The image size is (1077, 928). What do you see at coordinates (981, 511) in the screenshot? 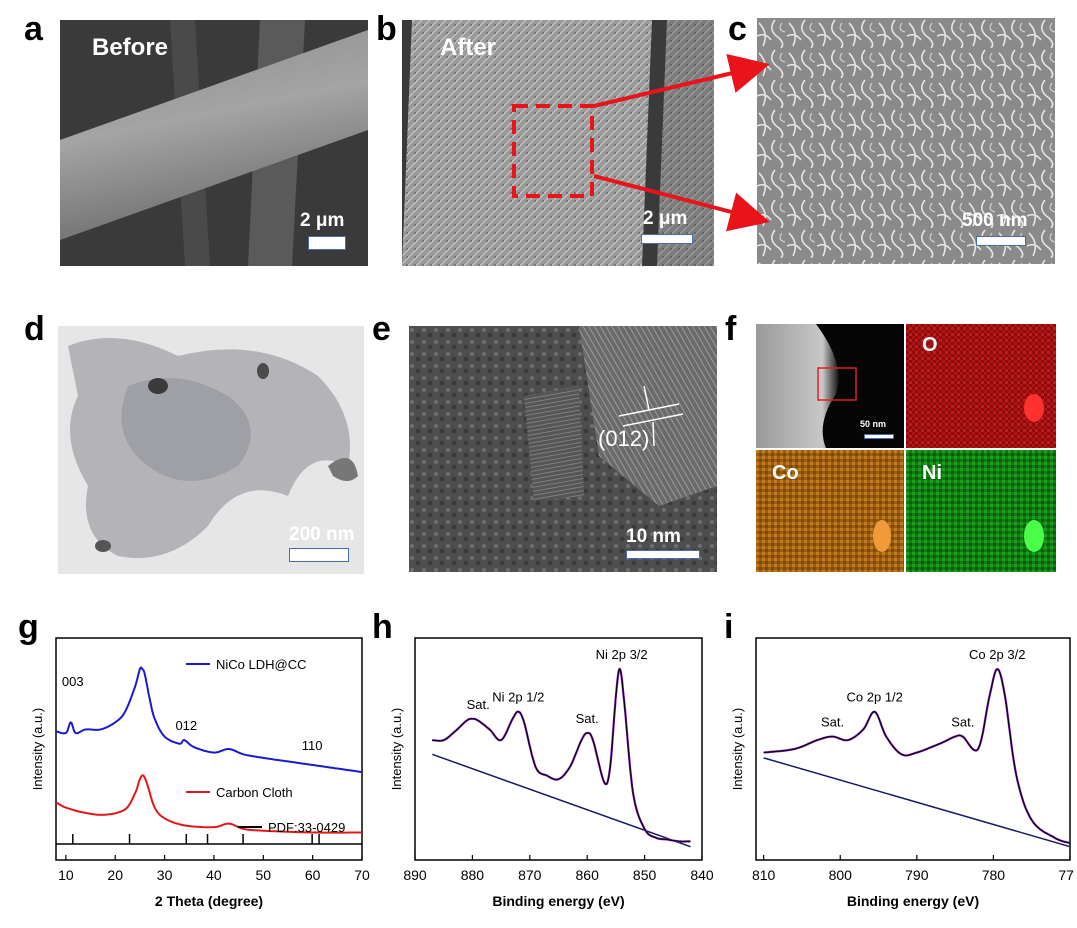
I see `eds-map-ni` at bounding box center [981, 511].